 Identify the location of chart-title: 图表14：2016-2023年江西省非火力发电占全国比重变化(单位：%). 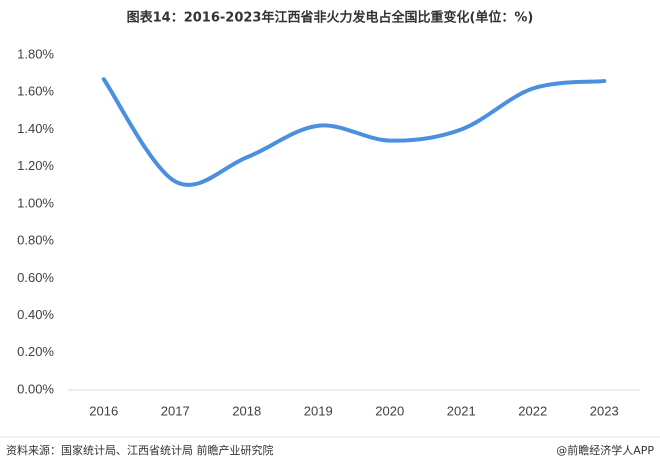
(330, 18).